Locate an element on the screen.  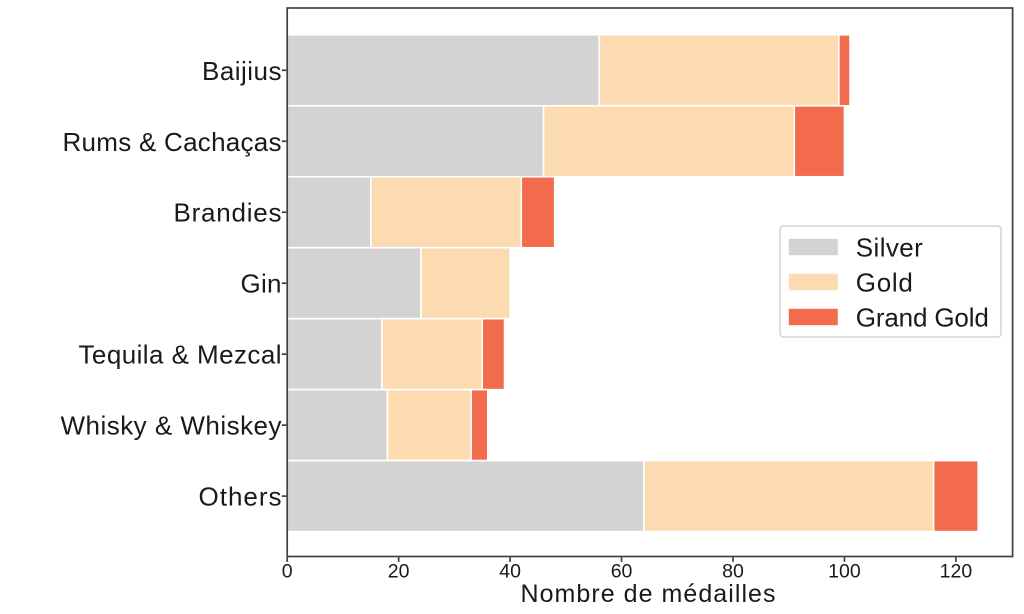
svg-text: Gin is located at coordinates (261, 284).